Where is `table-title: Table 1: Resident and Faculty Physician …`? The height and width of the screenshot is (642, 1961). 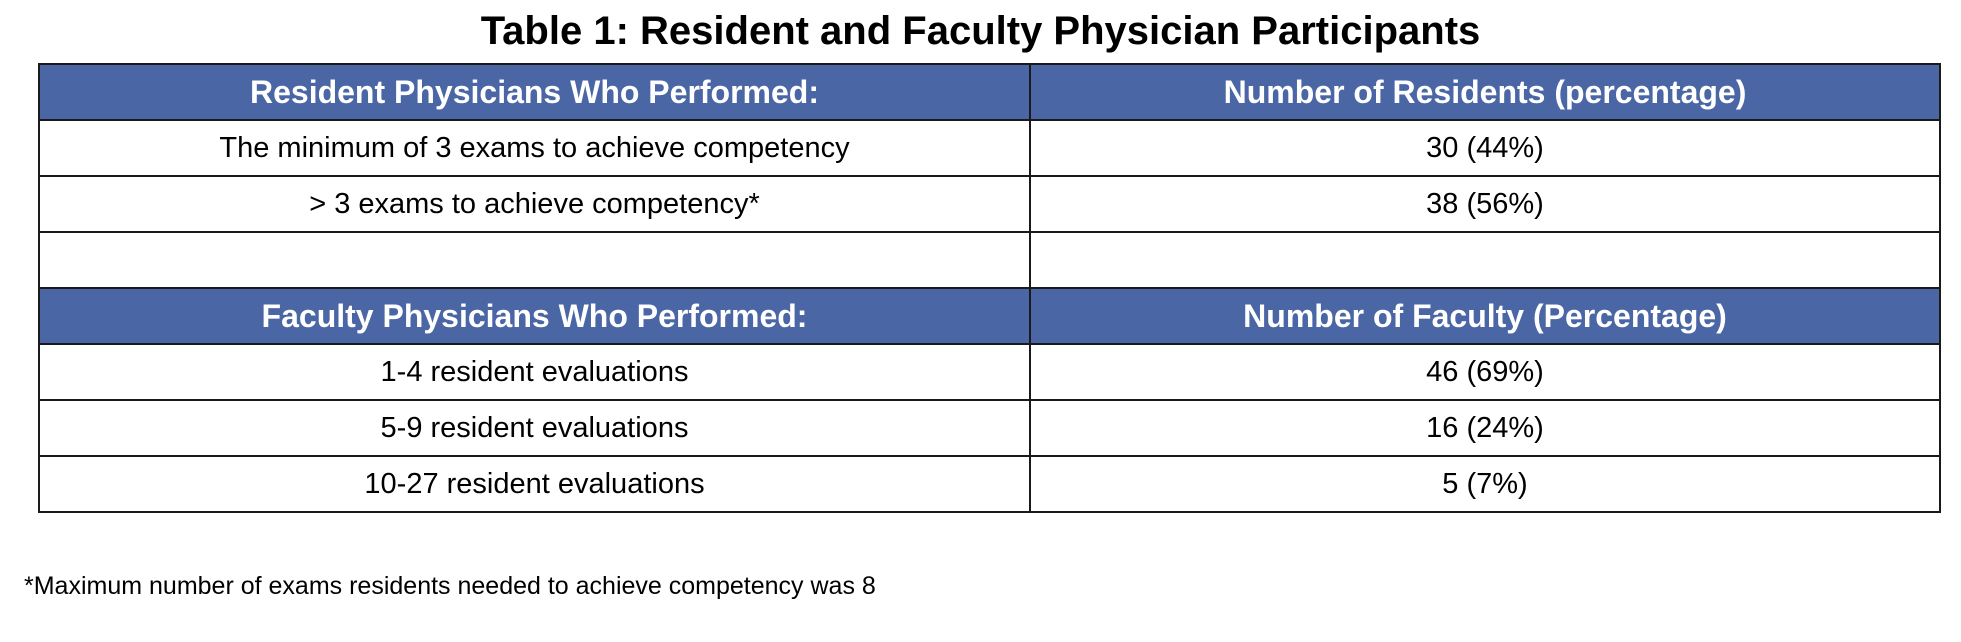 table-title: Table 1: Resident and Faculty Physician … is located at coordinates (980, 31).